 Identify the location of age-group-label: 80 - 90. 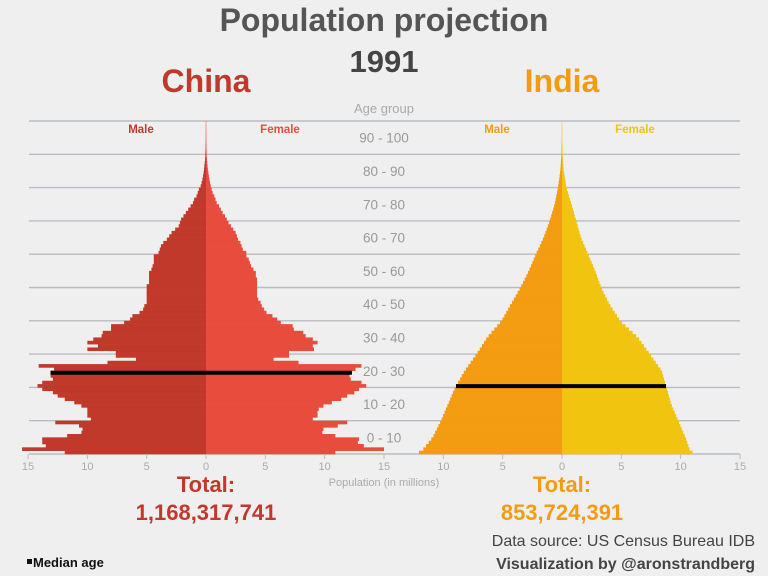
(384, 171).